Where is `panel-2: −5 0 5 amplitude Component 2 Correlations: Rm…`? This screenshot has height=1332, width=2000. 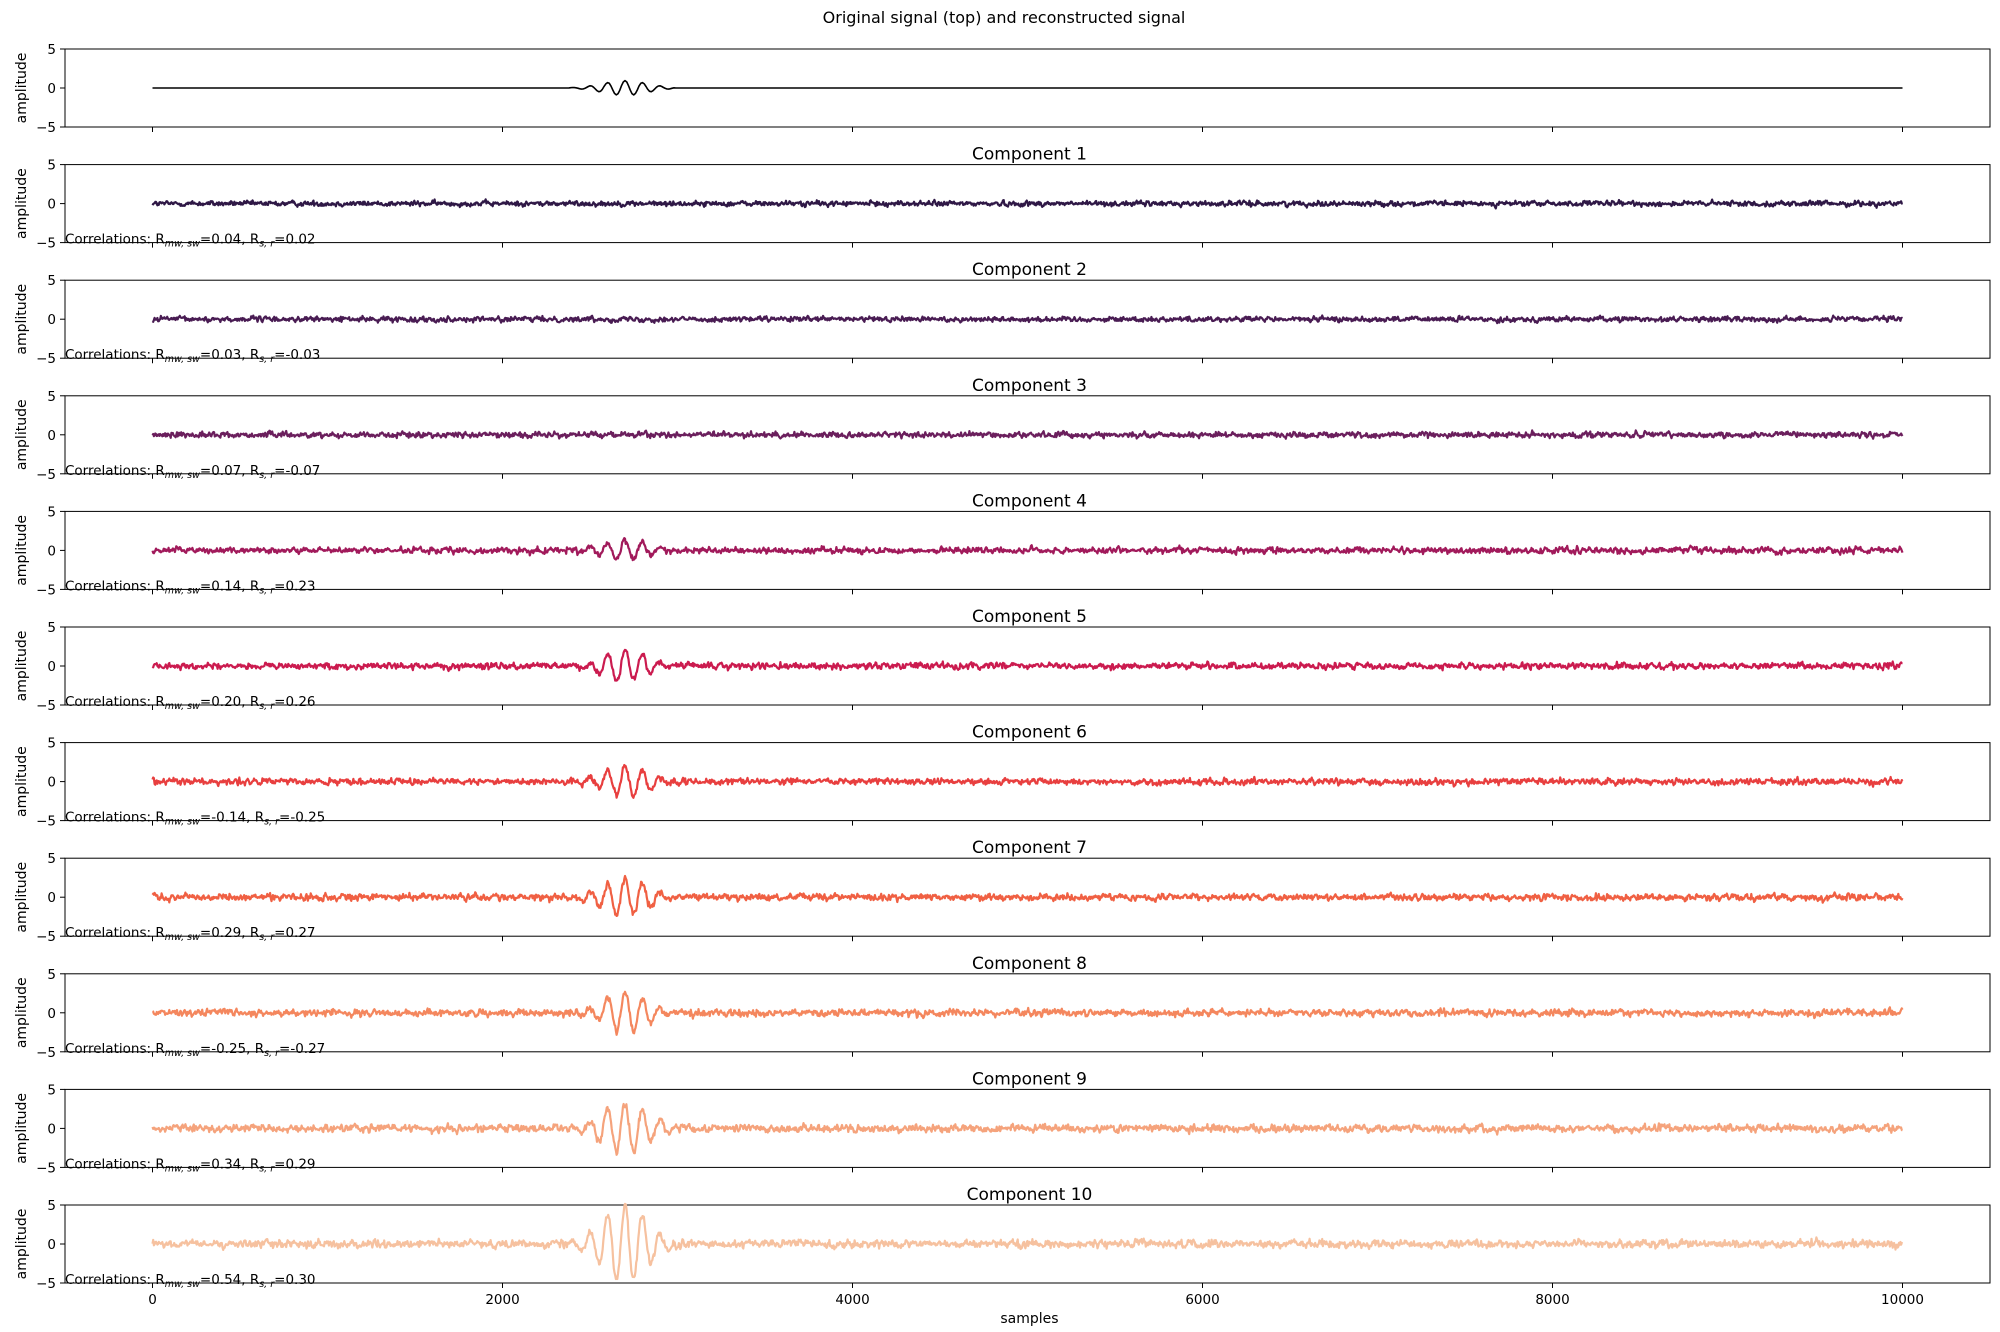 panel-2: −5 0 5 amplitude Component 2 Correlations: Rm… is located at coordinates (1002, 313).